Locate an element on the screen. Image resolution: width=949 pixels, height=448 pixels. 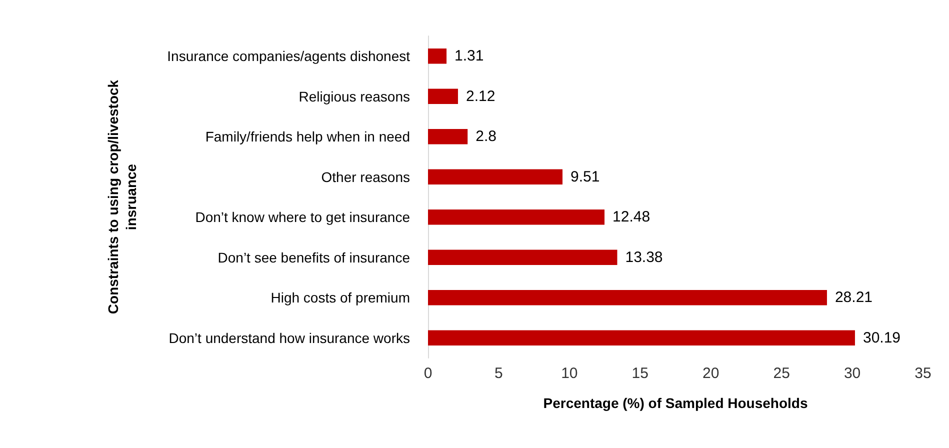
x-tick-label: 30 is located at coordinates (852, 373).